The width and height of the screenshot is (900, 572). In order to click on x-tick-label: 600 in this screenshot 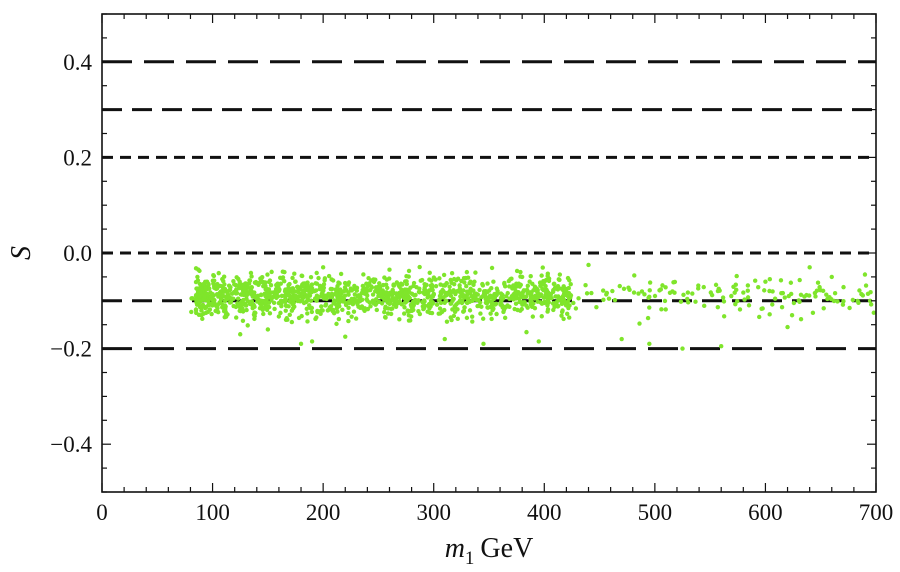, I will do `click(765, 512)`.